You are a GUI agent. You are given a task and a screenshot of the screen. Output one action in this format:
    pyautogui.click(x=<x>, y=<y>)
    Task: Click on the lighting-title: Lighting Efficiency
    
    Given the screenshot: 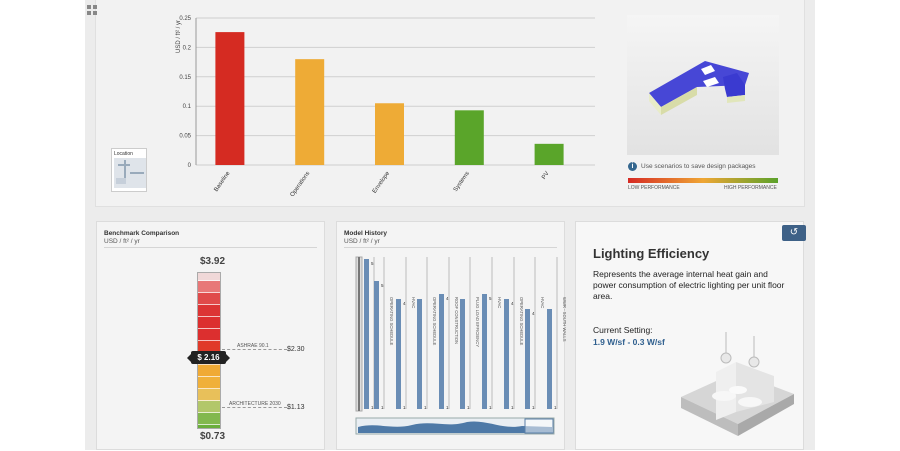 What is the action you would take?
    pyautogui.click(x=651, y=253)
    